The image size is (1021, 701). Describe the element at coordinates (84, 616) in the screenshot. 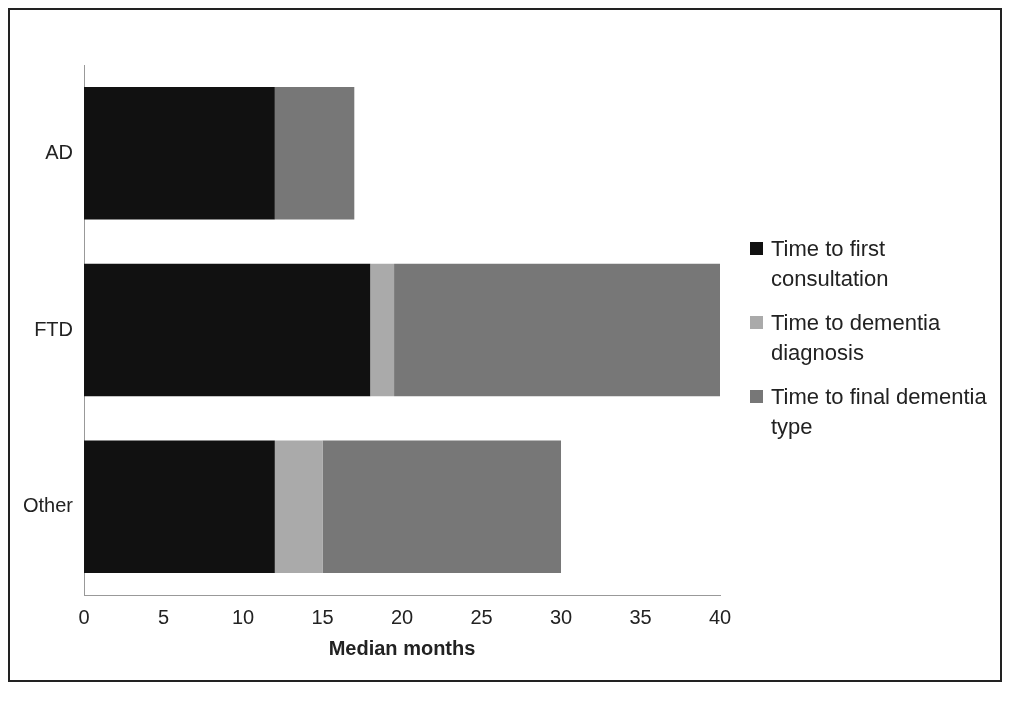

I see `x-tick-label: 0` at that location.